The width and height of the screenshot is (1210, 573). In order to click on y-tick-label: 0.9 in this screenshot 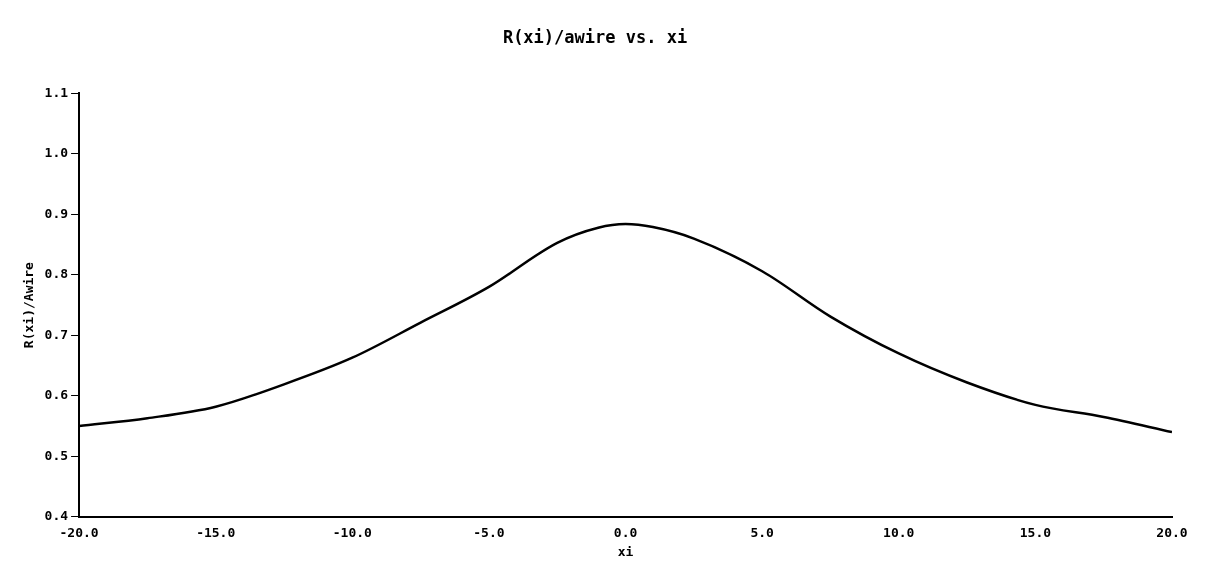, I will do `click(56, 213)`.